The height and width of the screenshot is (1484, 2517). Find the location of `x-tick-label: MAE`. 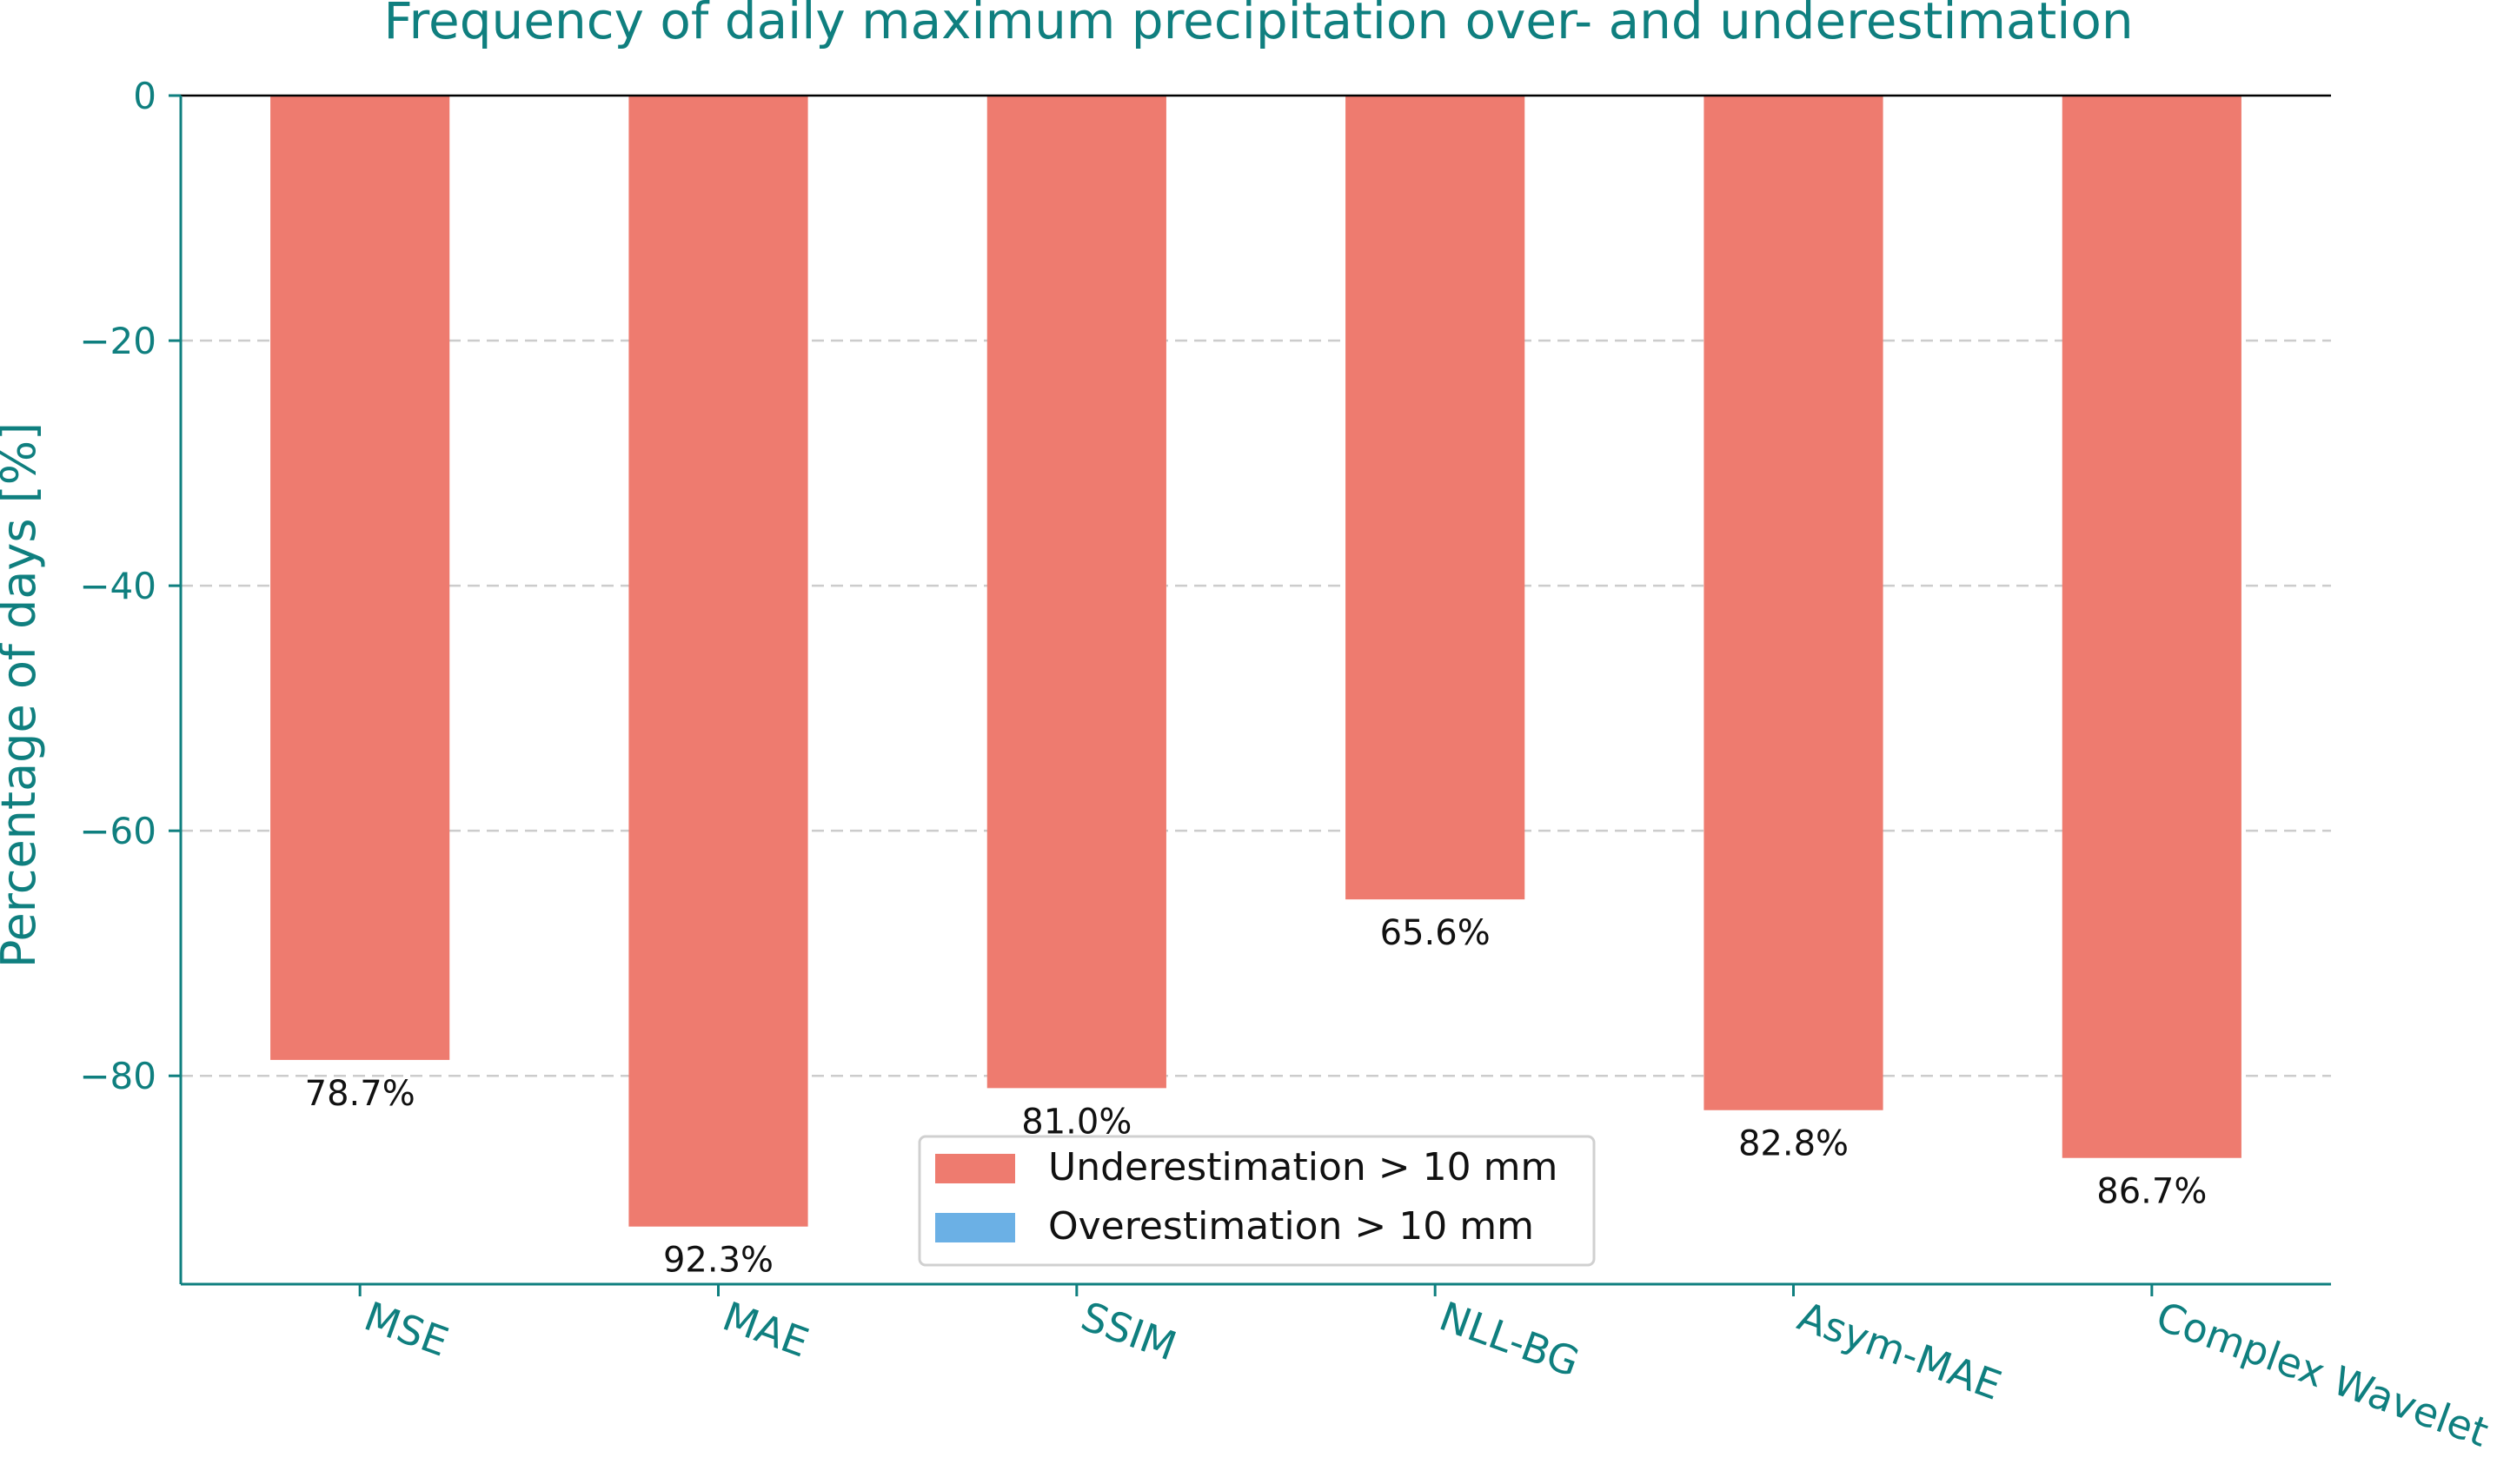

x-tick-label: MAE is located at coordinates (766, 1330).